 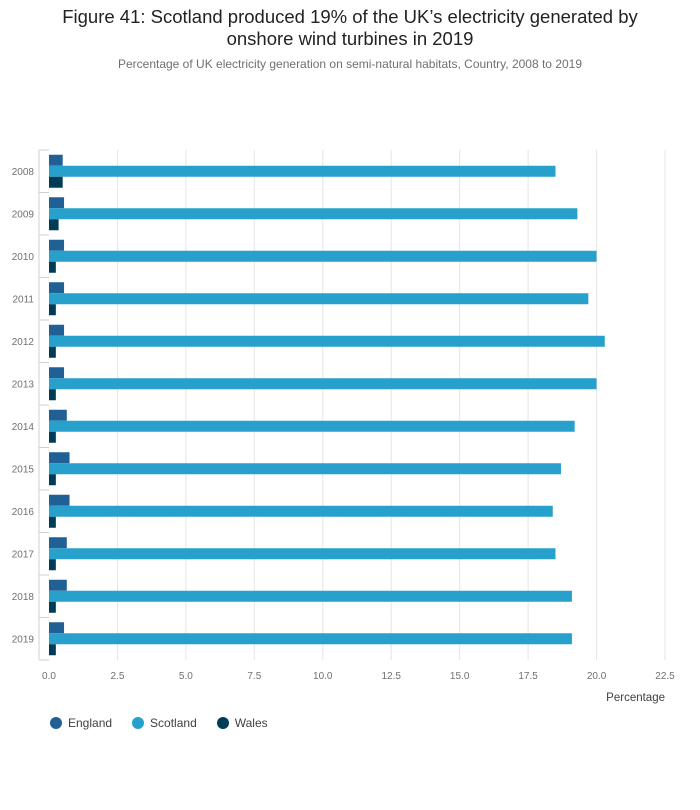 What do you see at coordinates (23, 427) in the screenshot?
I see `y-tick-label: 2014` at bounding box center [23, 427].